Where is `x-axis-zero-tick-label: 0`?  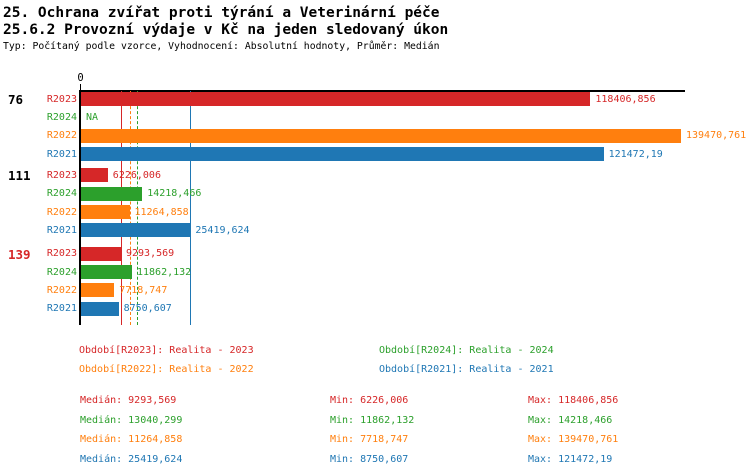 x-axis-zero-tick-label: 0 is located at coordinates (80, 78).